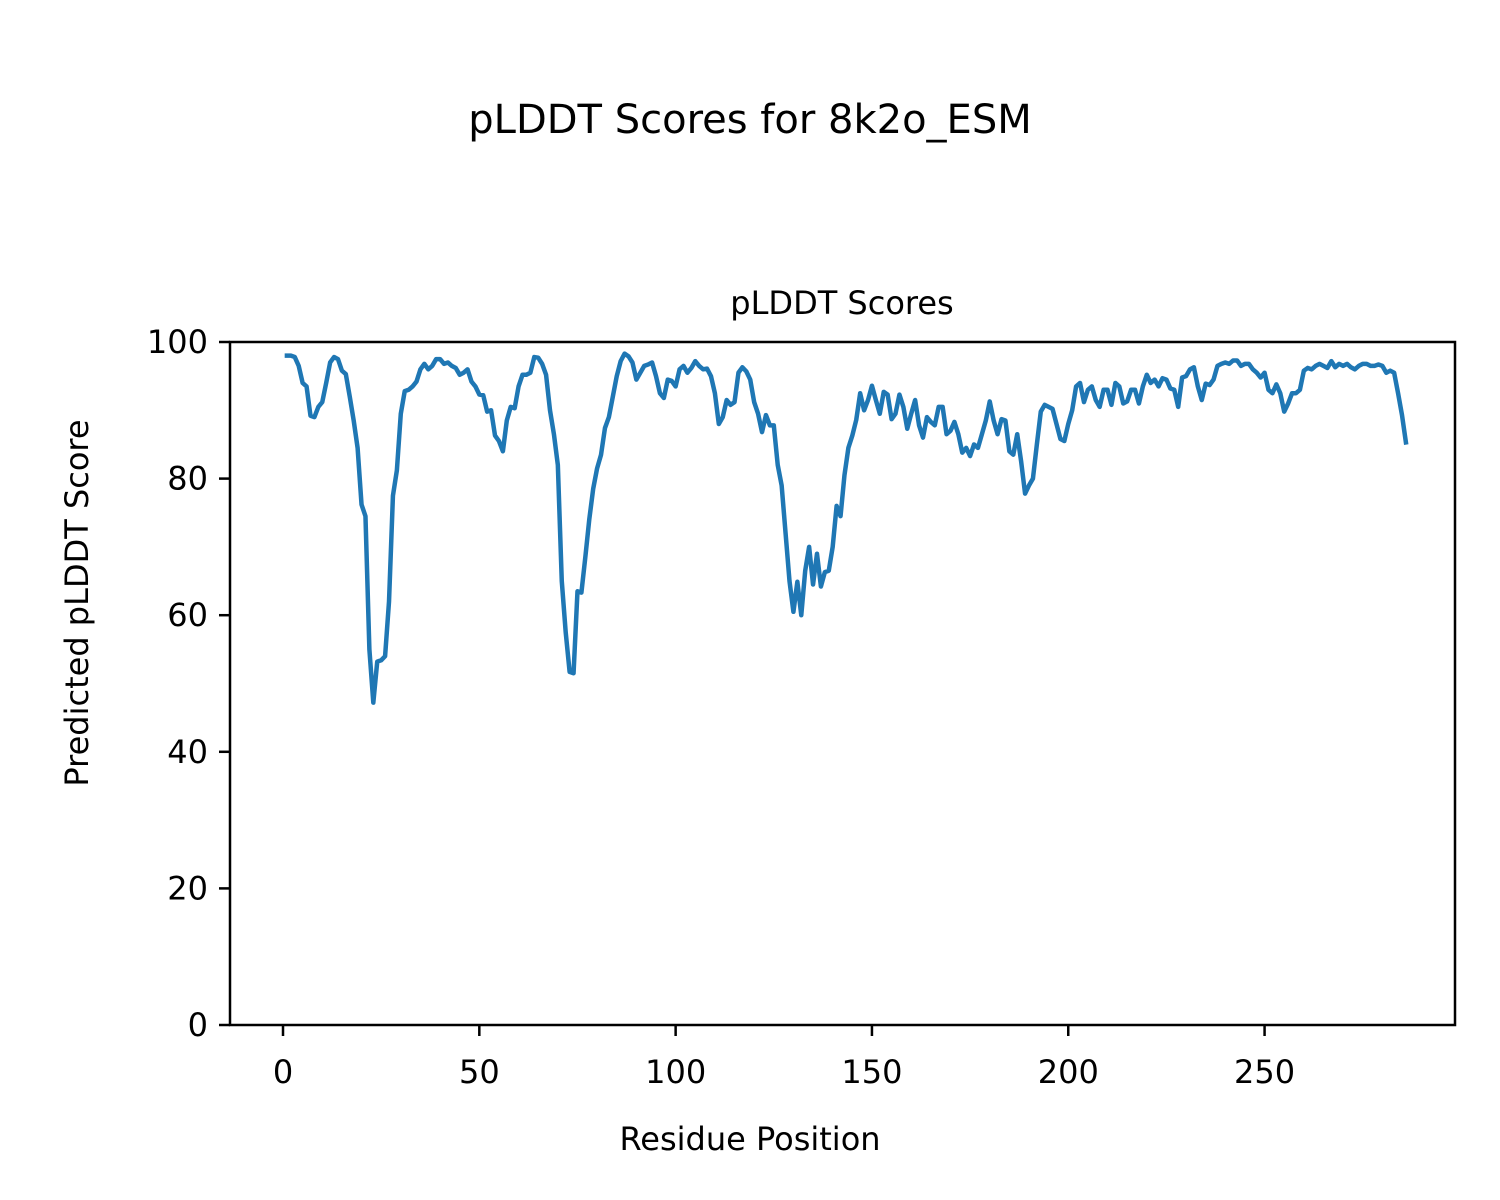 The image size is (1500, 1200). What do you see at coordinates (198, 1025) in the screenshot?
I see `y-tick-label: 0` at bounding box center [198, 1025].